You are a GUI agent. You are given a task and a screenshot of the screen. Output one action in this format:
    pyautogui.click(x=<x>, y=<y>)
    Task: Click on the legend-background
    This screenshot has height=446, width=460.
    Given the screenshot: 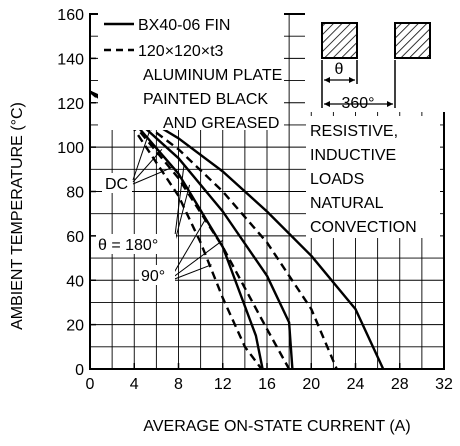 What is the action you would take?
    pyautogui.click(x=191, y=70)
    